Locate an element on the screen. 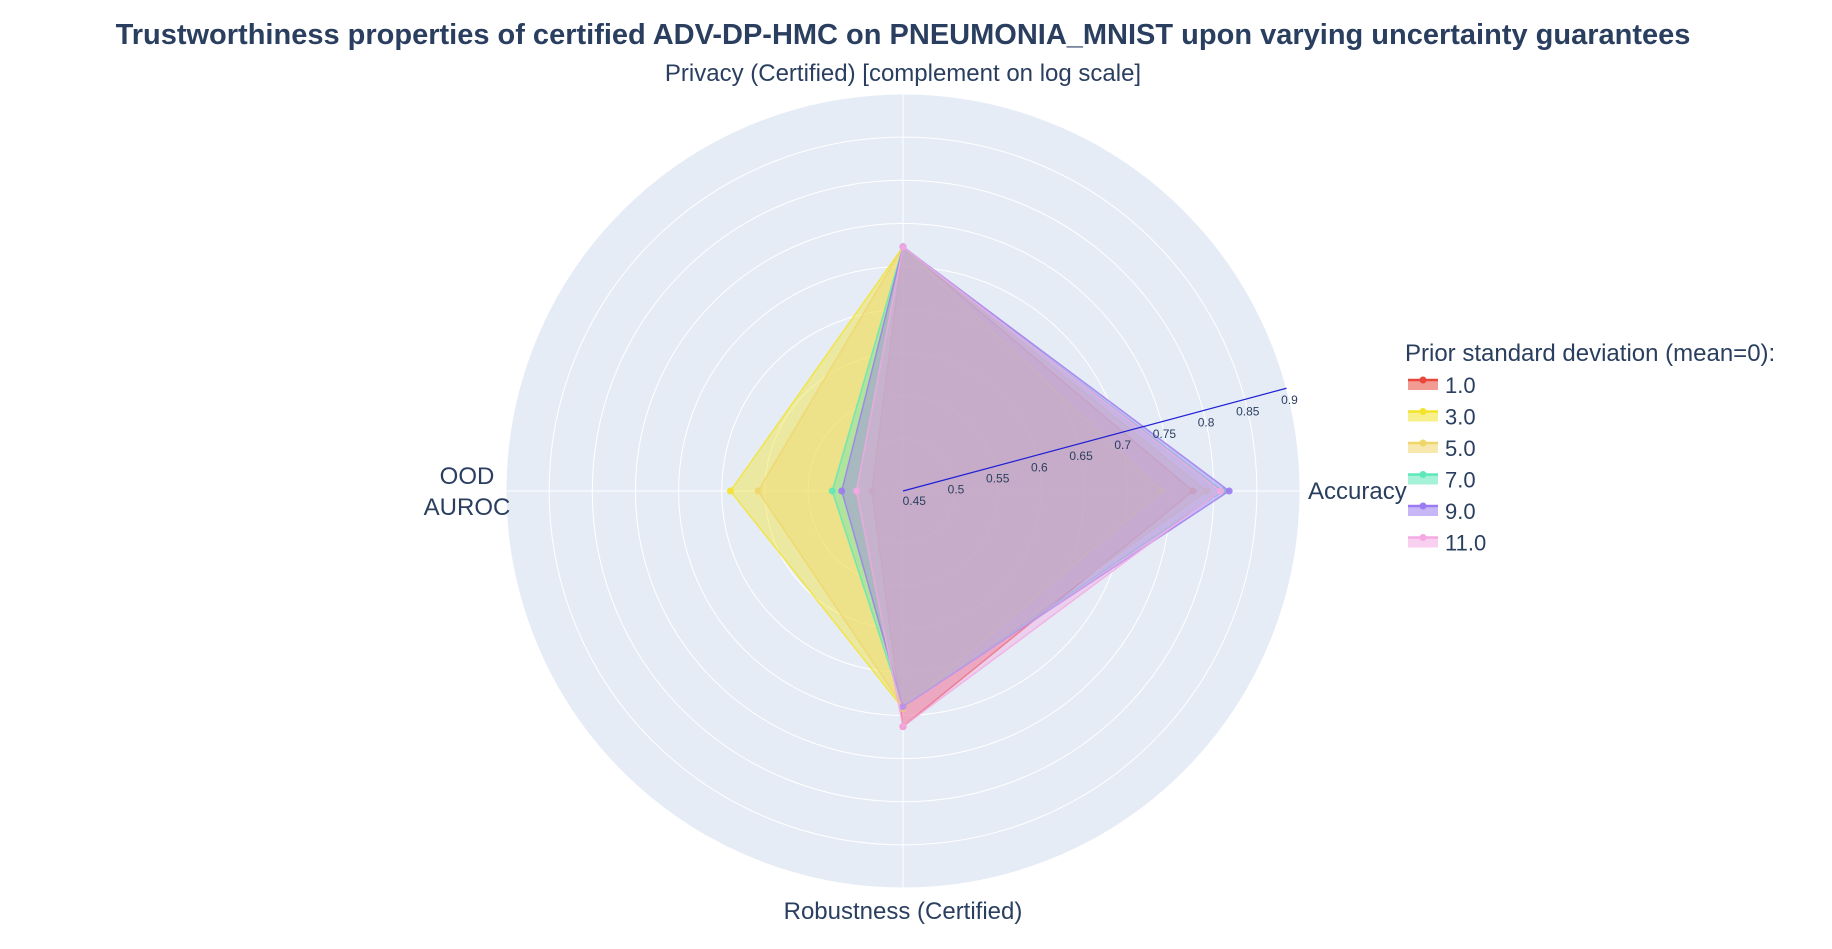  series-11.0 is located at coordinates (1038, 487).